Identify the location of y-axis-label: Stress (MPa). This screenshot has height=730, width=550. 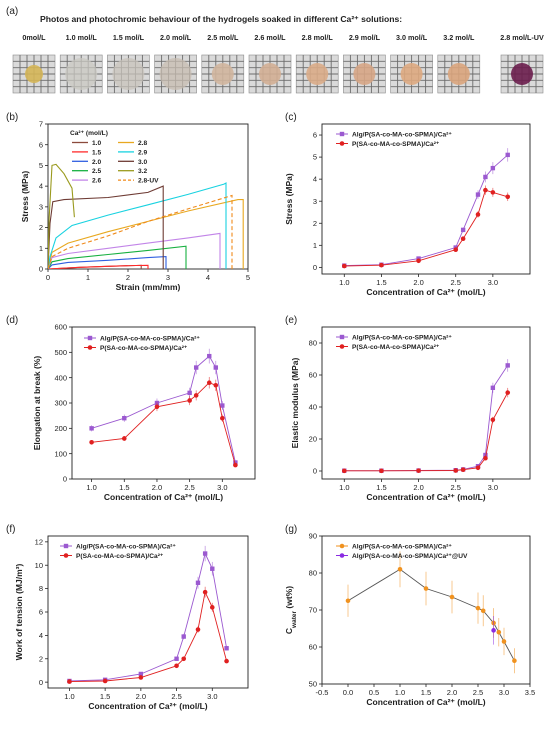
(25, 197).